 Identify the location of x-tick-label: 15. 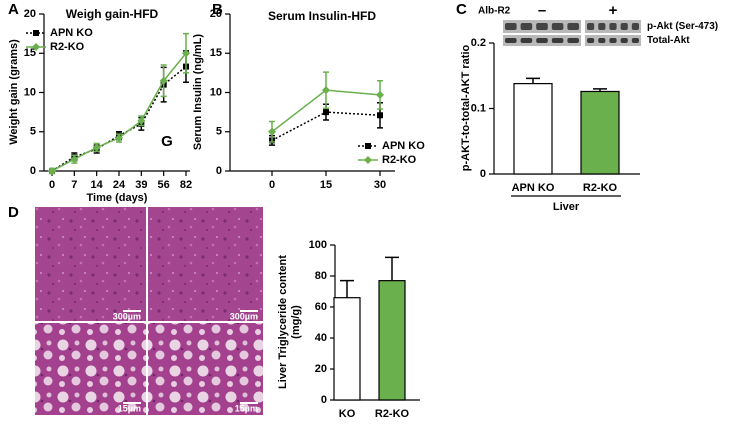
(326, 185).